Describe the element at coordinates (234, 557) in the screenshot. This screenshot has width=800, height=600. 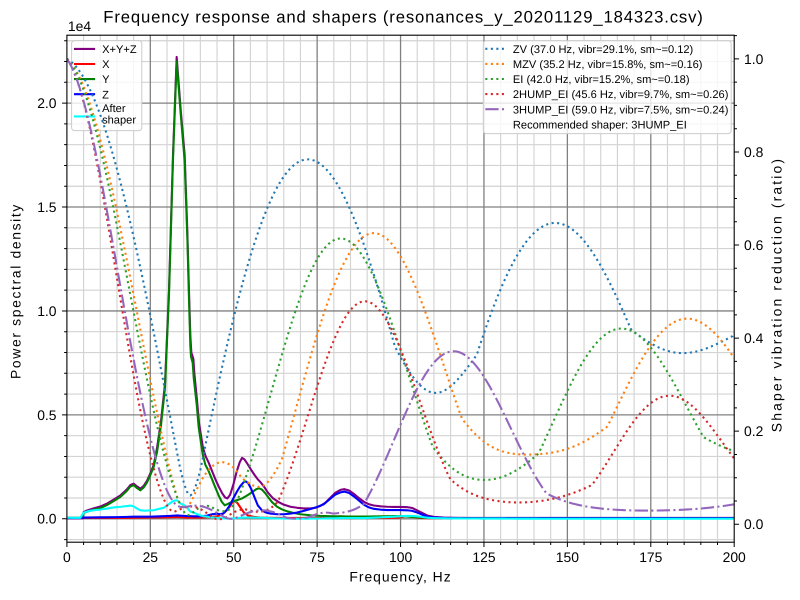
I see `svg-text: 50` at that location.